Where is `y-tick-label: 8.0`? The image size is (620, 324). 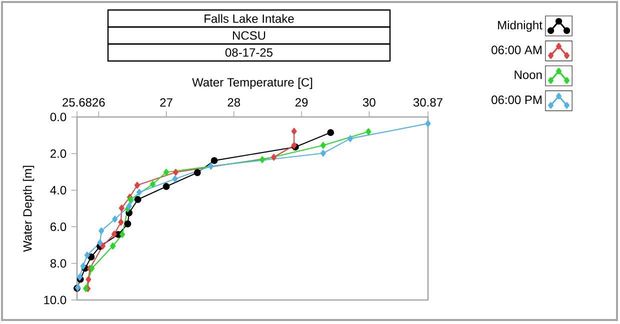
y-tick-label: 8.0 is located at coordinates (58, 263).